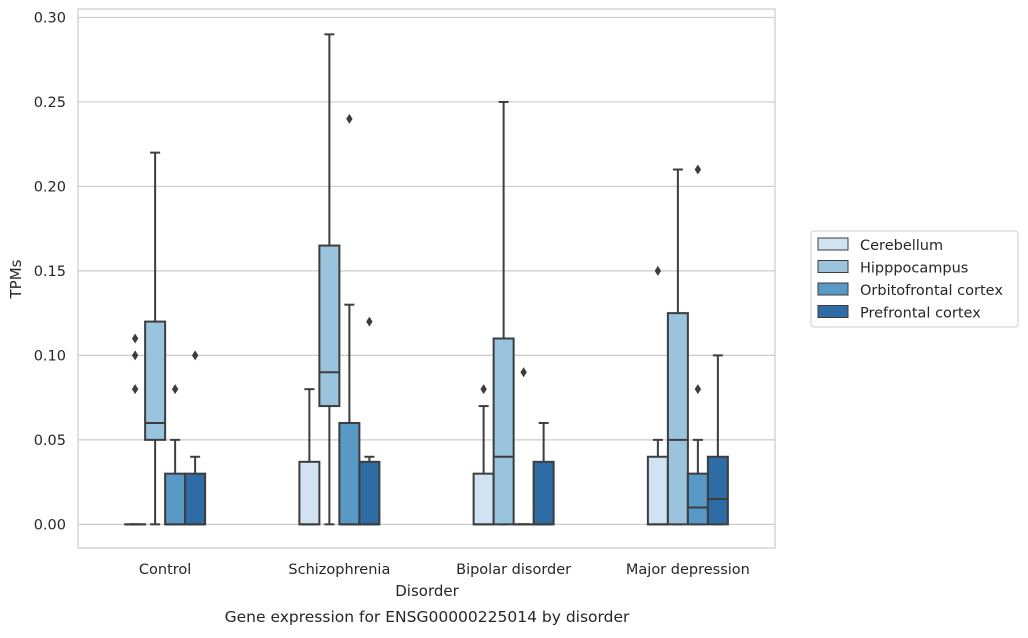 This screenshot has height=638, width=1028. What do you see at coordinates (165, 570) in the screenshot?
I see `x-tick-label: Control` at bounding box center [165, 570].